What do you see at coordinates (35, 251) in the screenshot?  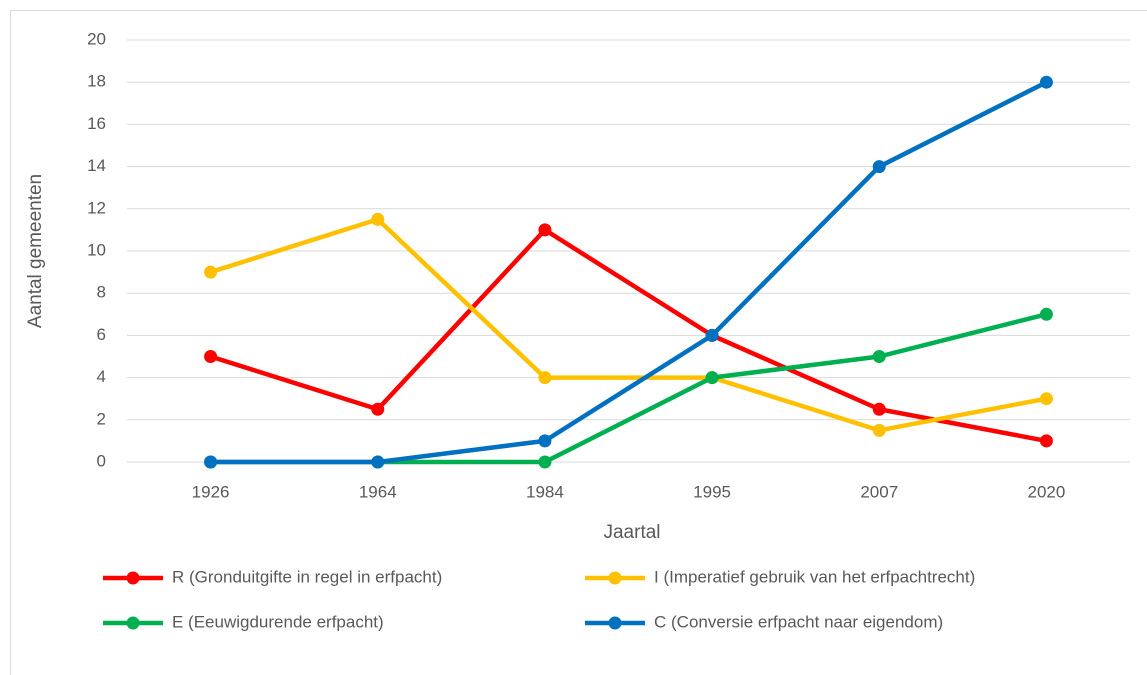 I see `y-axis-label: Aantal gemeenten` at bounding box center [35, 251].